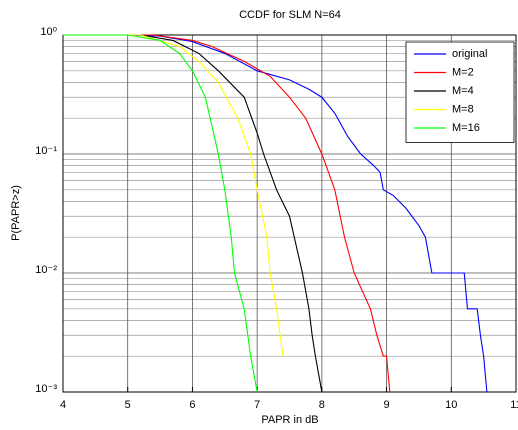 This screenshot has width=518, height=430. What do you see at coordinates (289, 420) in the screenshot?
I see `x-axis-label: PAPR in dB` at bounding box center [289, 420].